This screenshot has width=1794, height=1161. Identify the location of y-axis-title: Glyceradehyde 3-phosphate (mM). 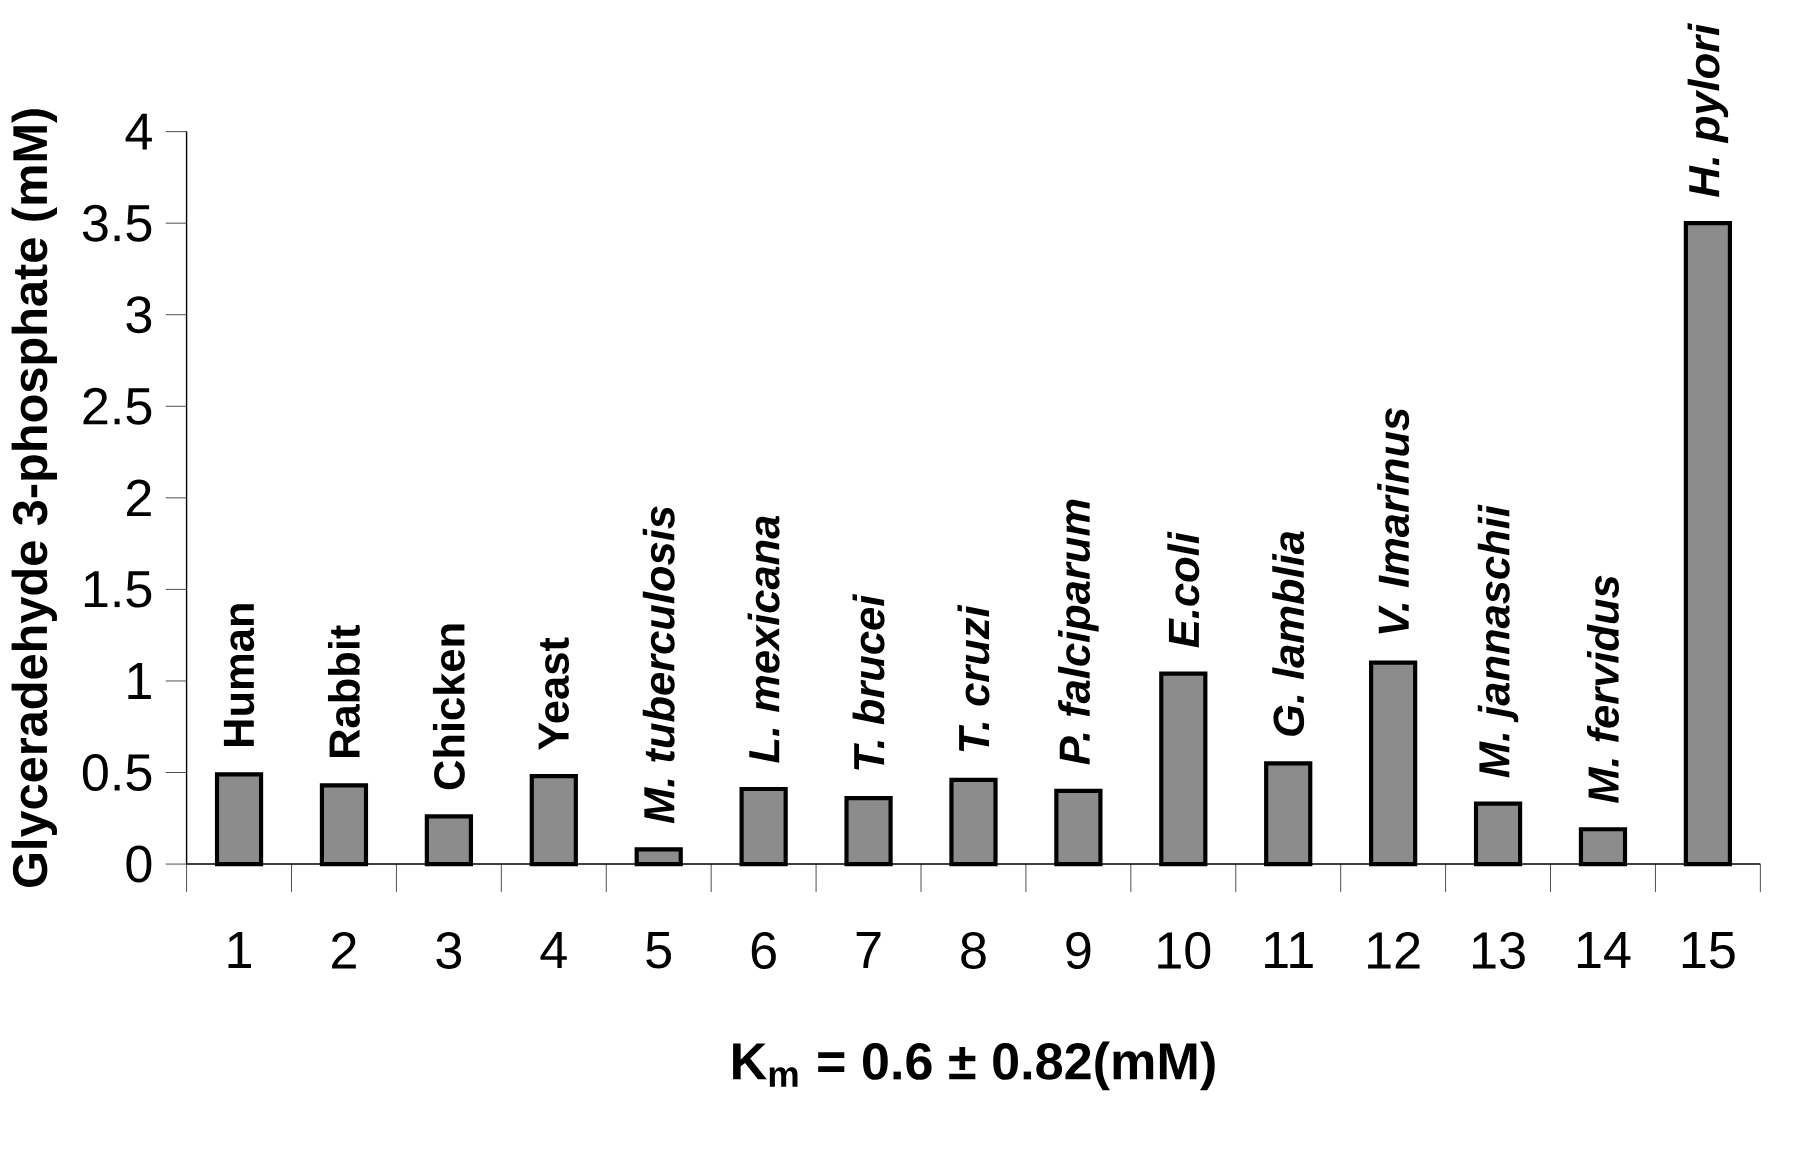
(34, 498).